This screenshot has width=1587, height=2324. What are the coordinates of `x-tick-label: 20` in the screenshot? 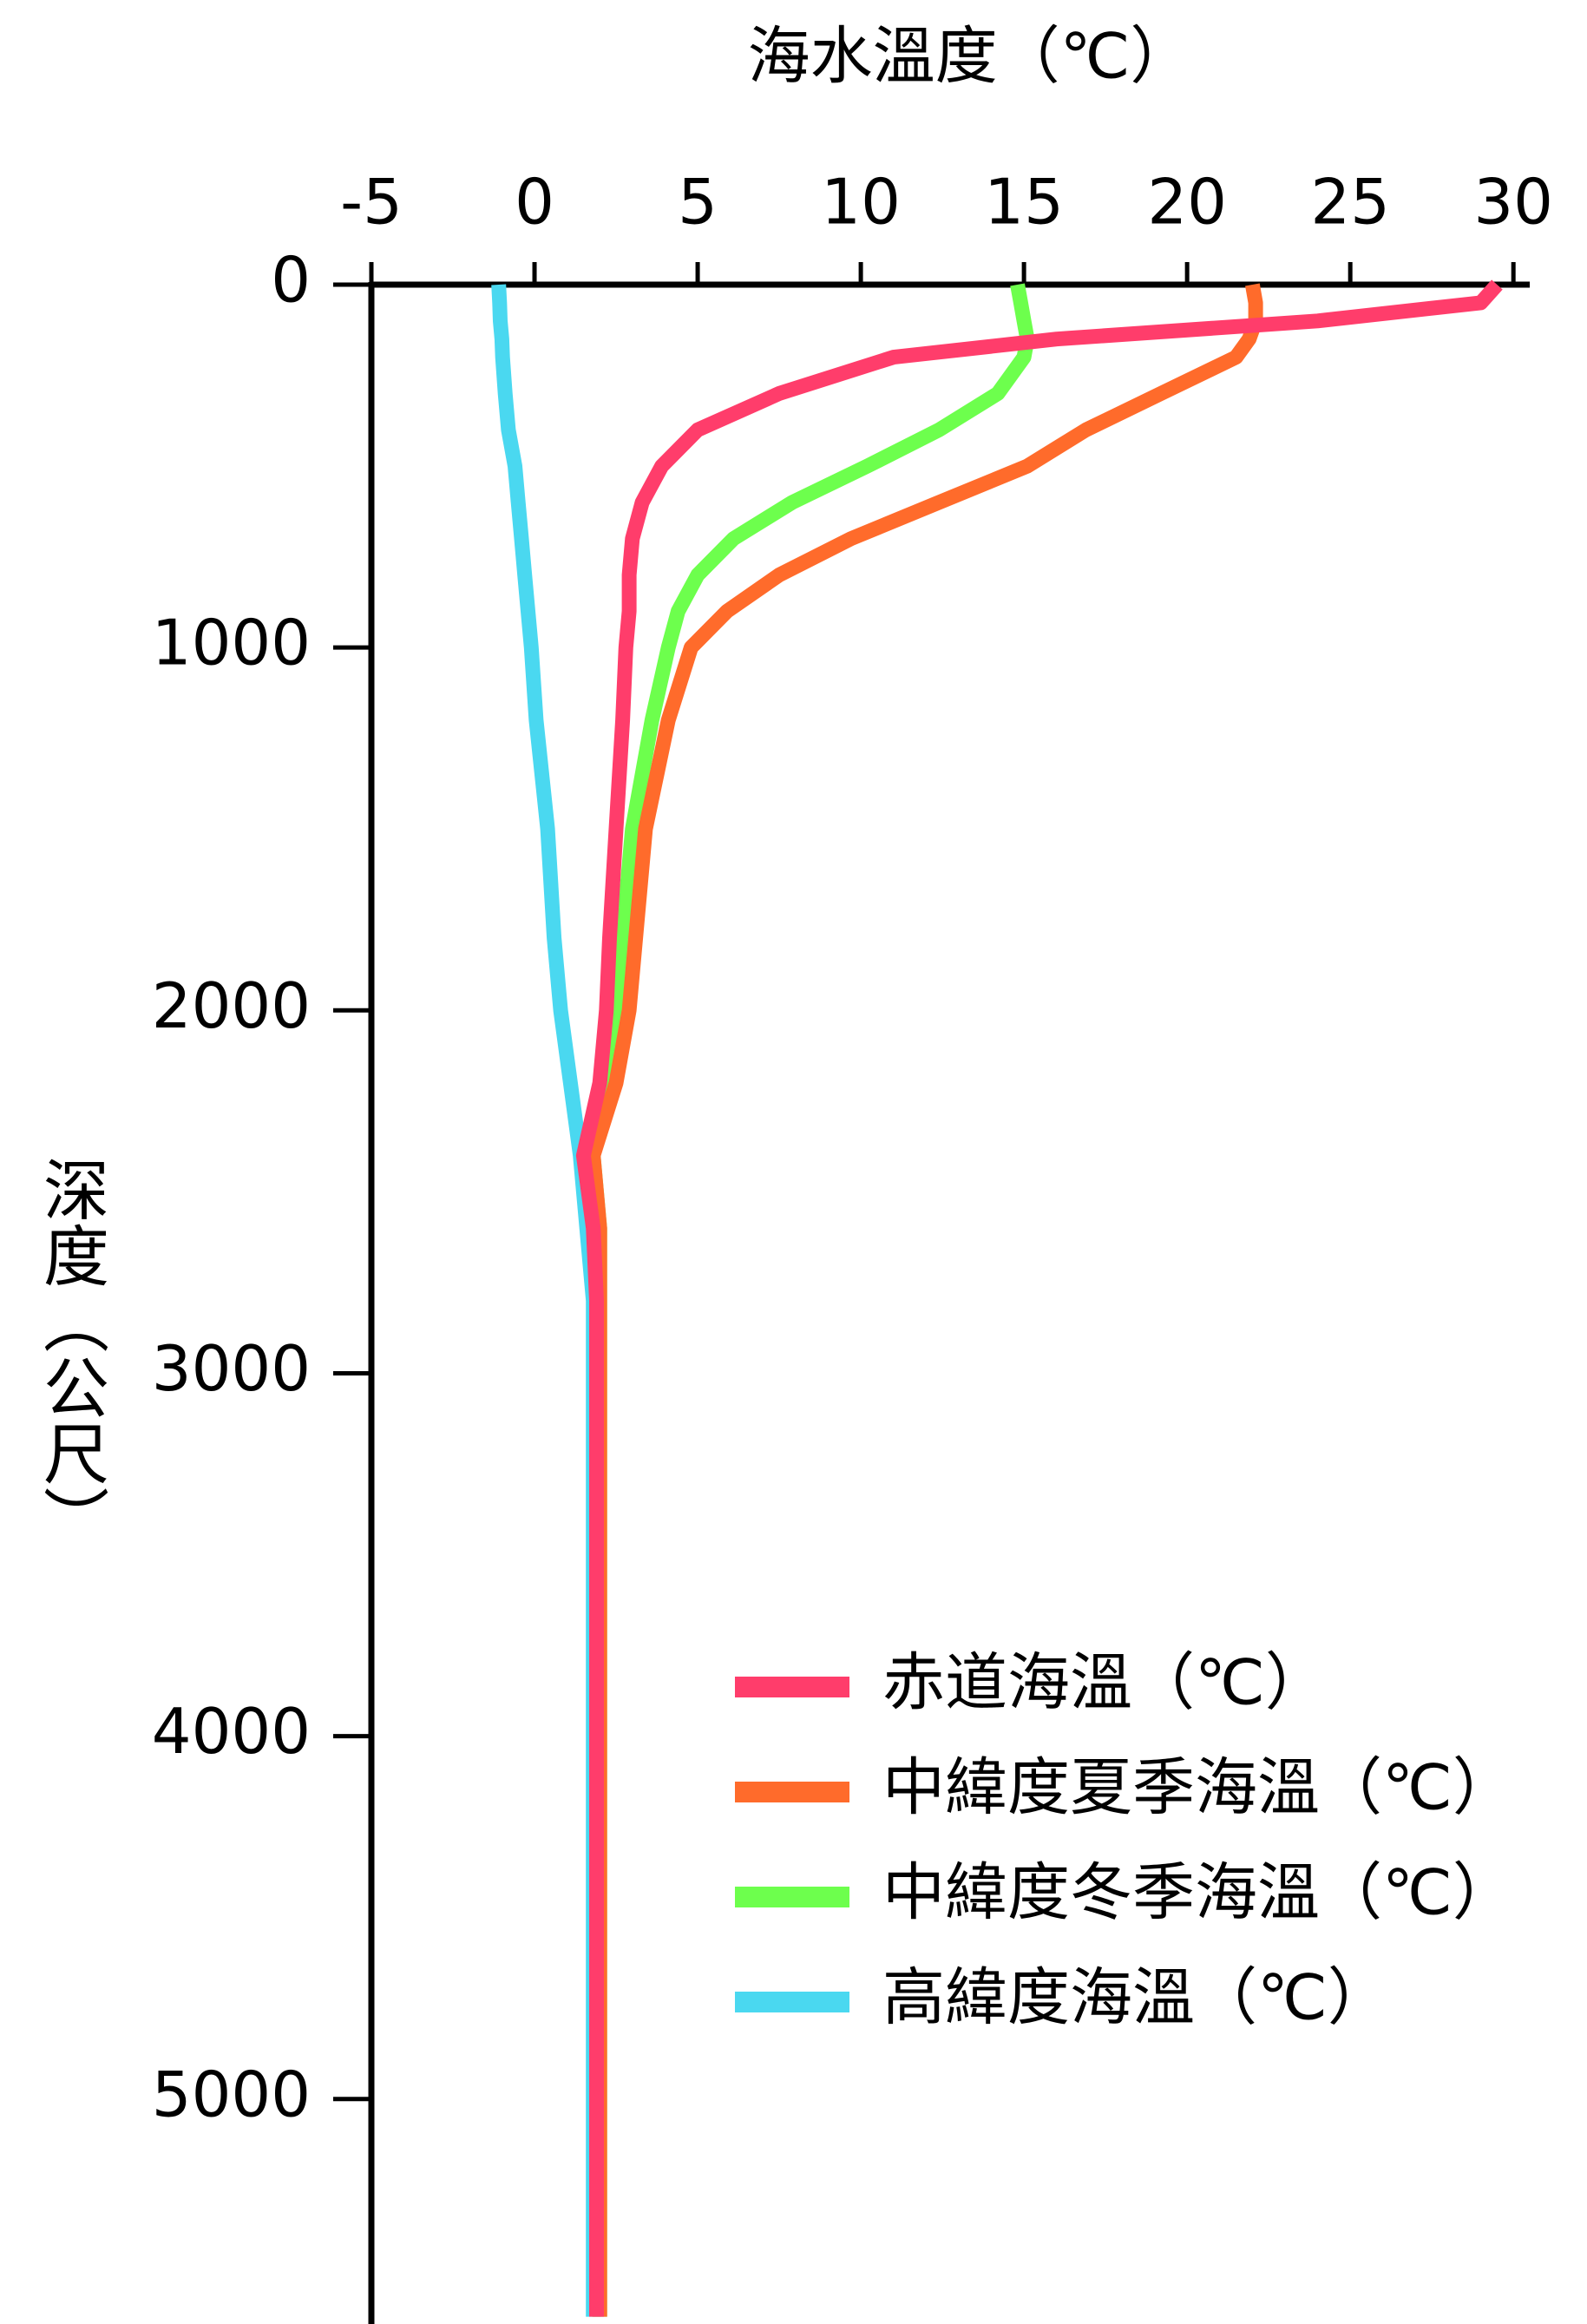 It's located at (1187, 202).